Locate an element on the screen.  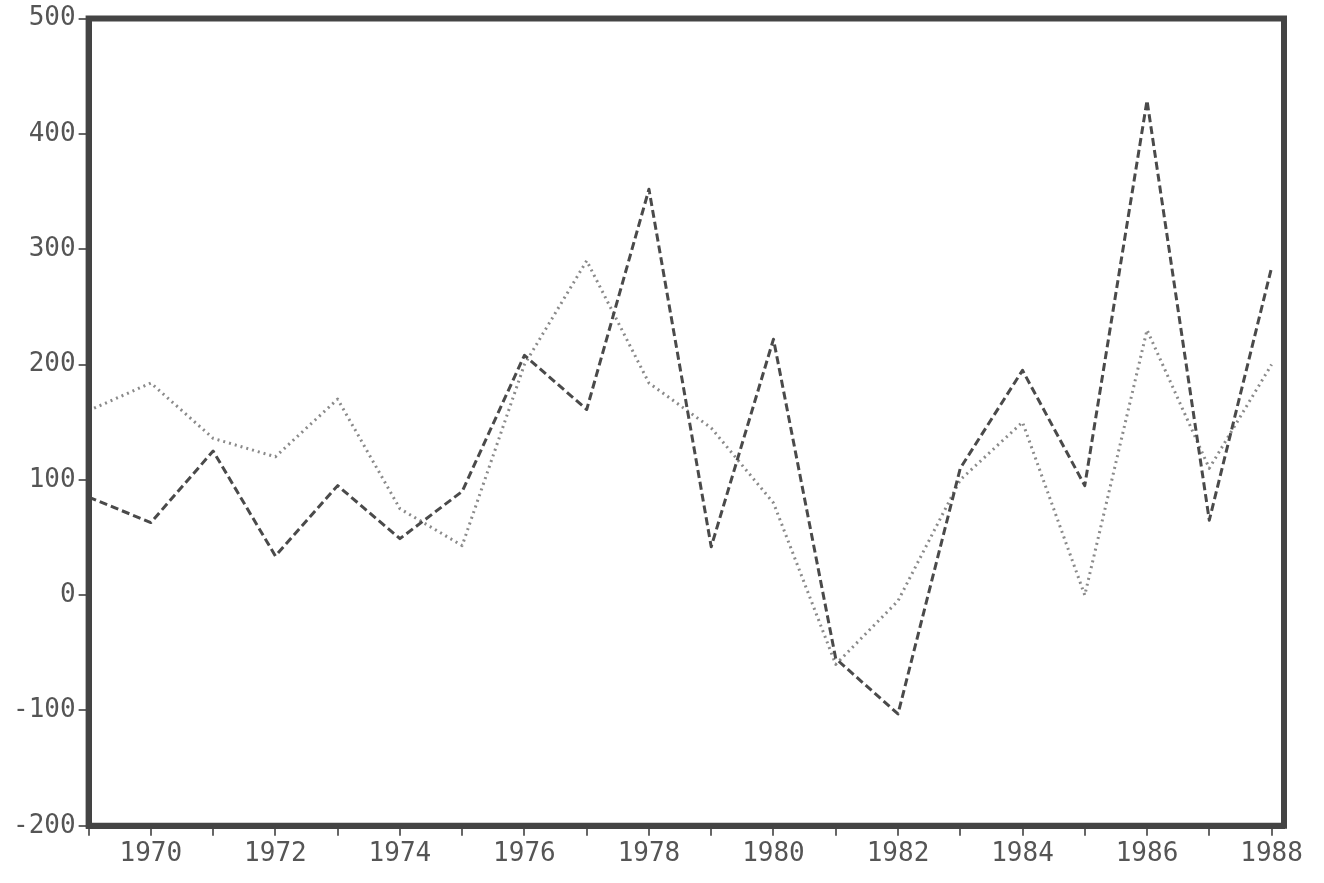
x-tick-label: 1984 is located at coordinates (1022, 852).